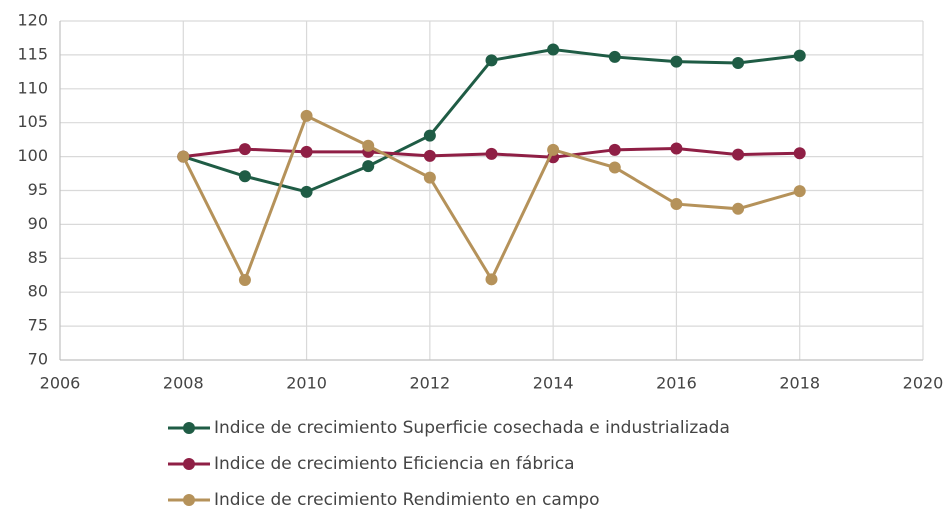 This screenshot has height=509, width=951. I want to click on y-tick-label: 70, so click(38, 359).